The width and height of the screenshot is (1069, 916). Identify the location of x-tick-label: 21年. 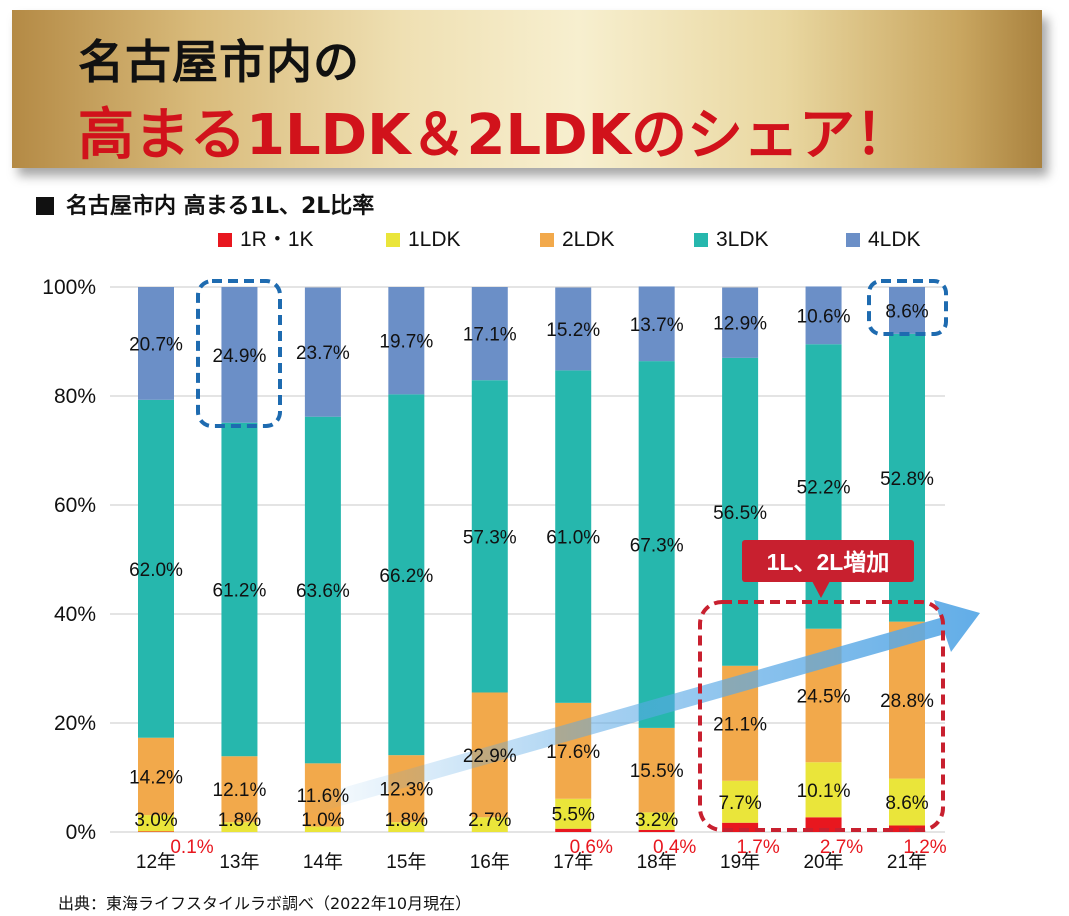
(907, 862).